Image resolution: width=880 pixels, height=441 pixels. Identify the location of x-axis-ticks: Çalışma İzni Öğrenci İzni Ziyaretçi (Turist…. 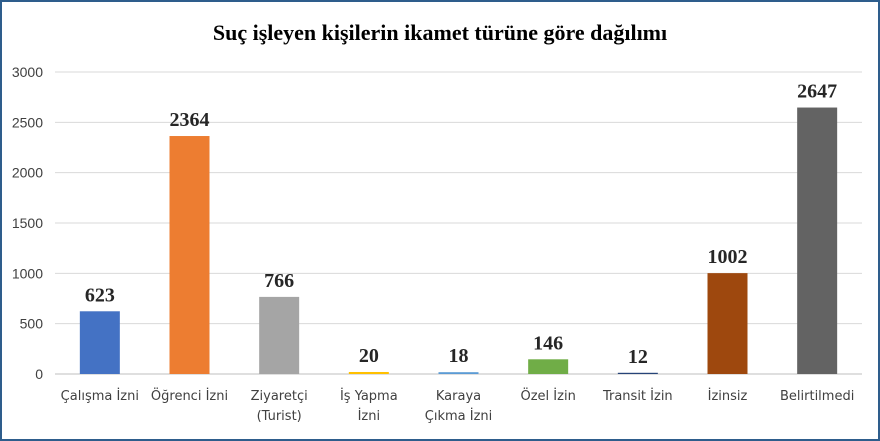
(458, 405).